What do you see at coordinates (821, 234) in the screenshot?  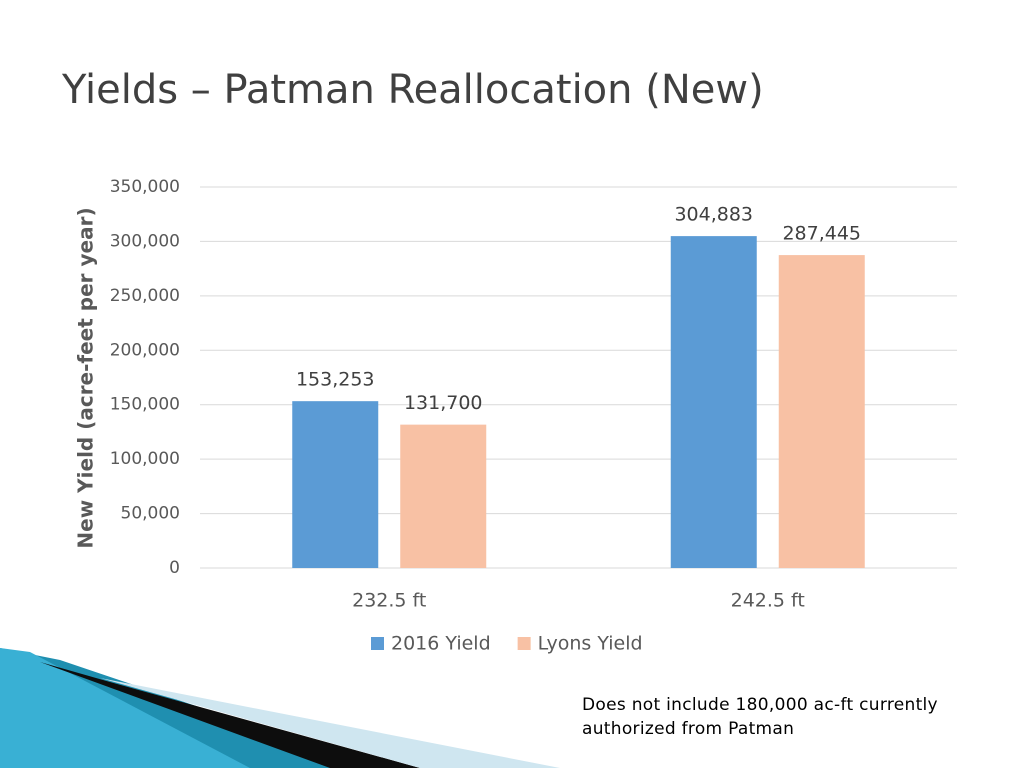 I see `value-label: 287,445` at bounding box center [821, 234].